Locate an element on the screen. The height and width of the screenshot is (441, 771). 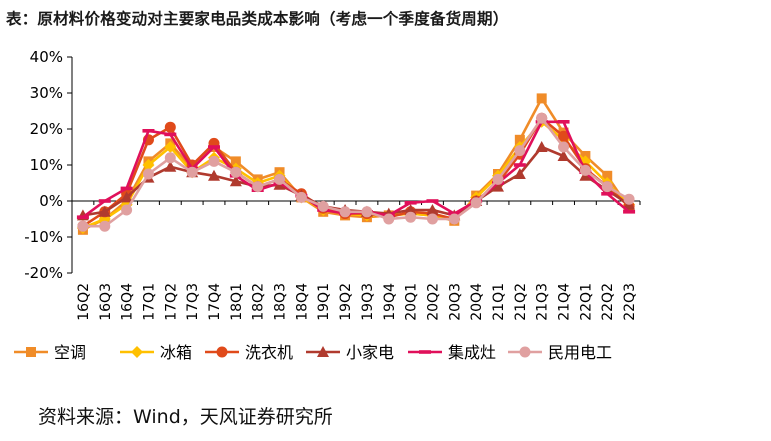
x-tick-label: 20Q1 is located at coordinates (412, 302).